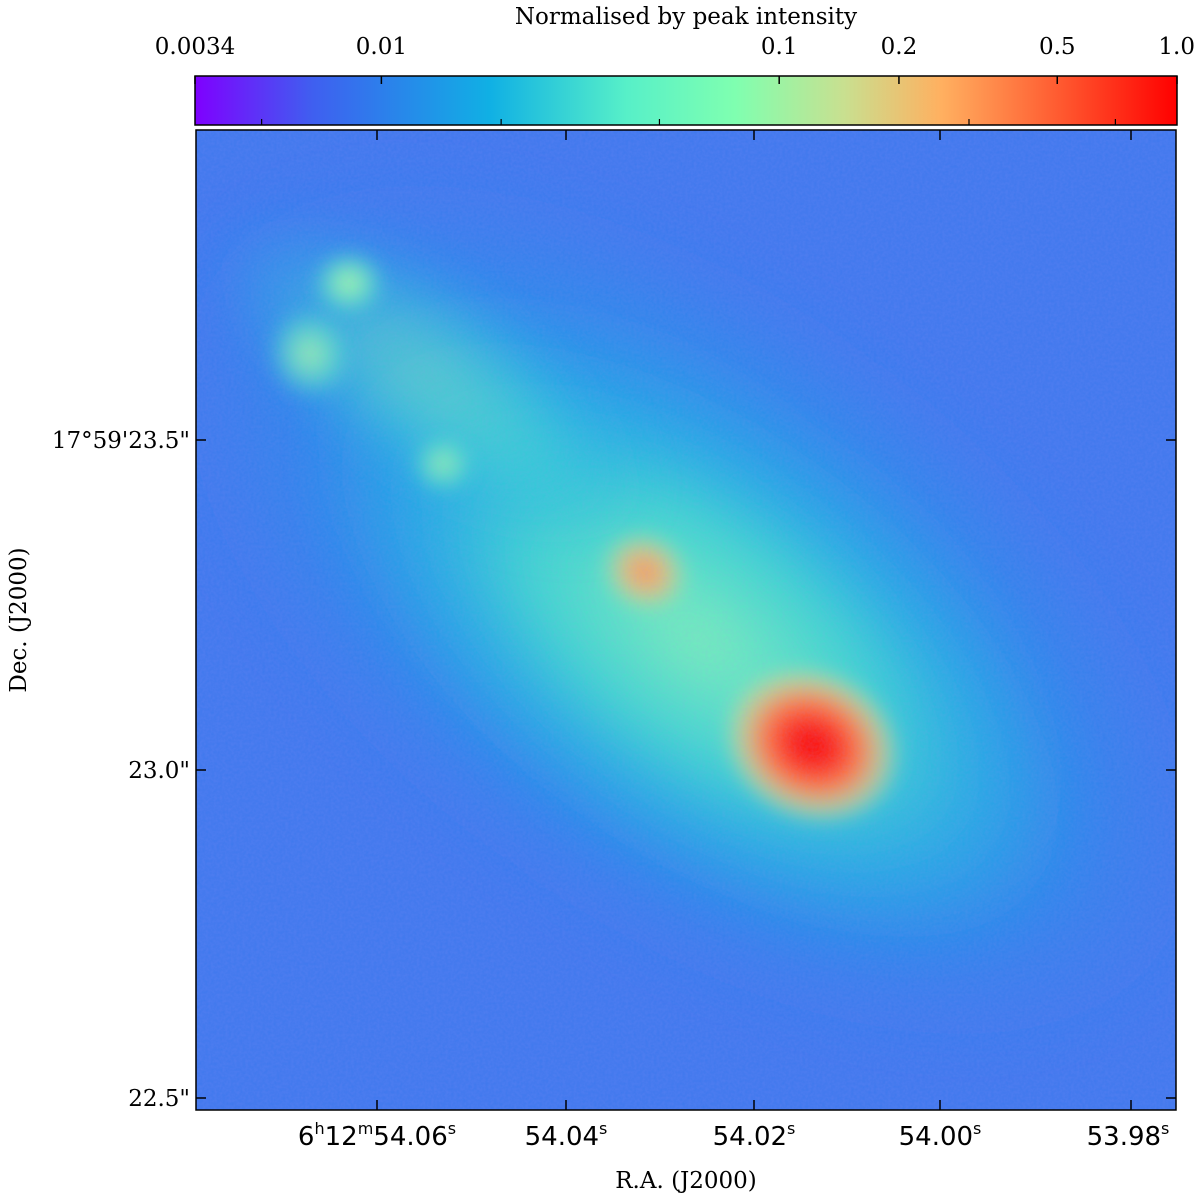 The image size is (1200, 1201). Describe the element at coordinates (686, 1181) in the screenshot. I see `x-axis-label: R.A. (J2000)` at that location.